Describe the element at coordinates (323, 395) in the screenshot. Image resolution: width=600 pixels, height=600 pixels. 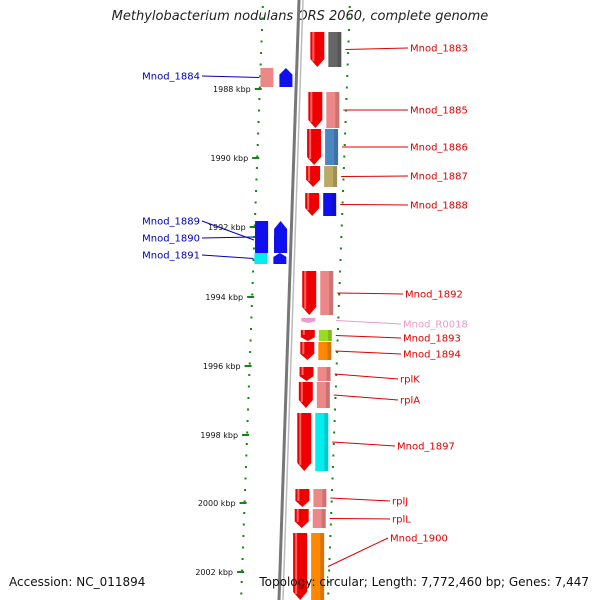
I see `cog-bar-rpla` at that location.